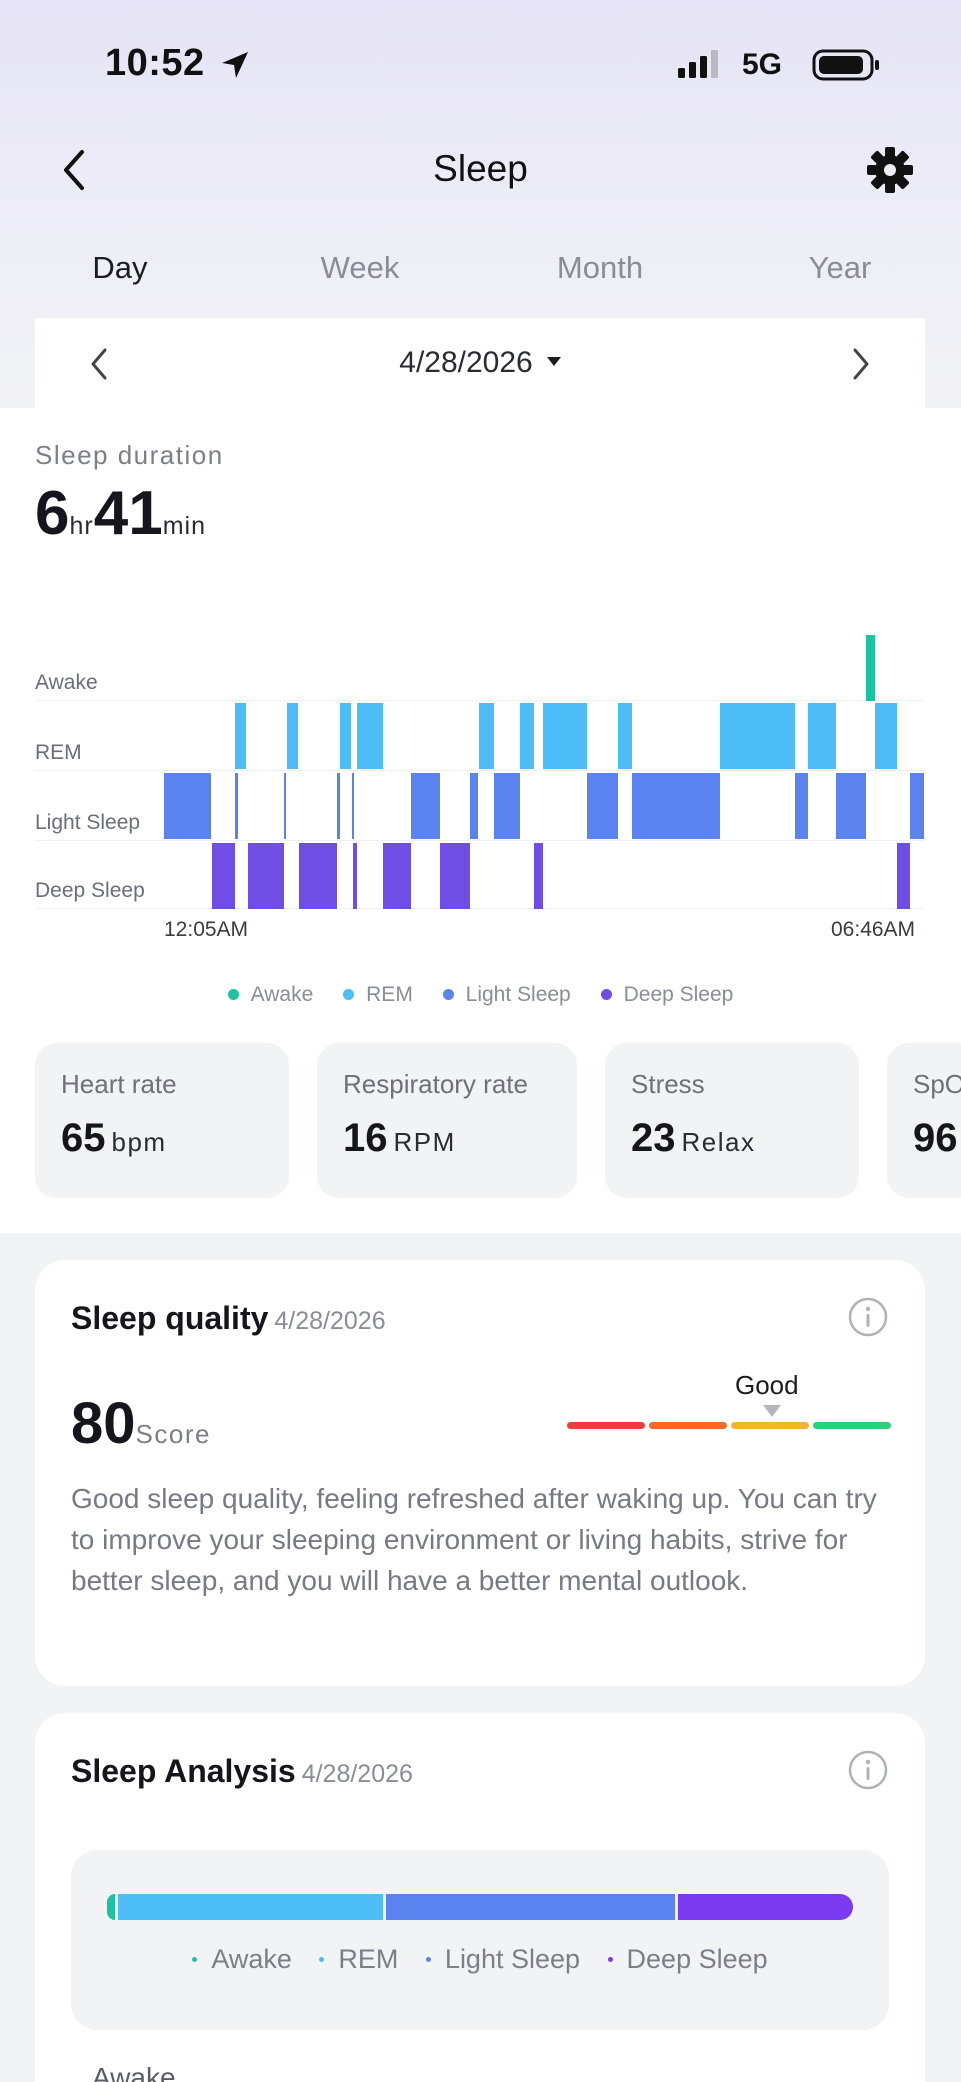 The width and height of the screenshot is (961, 2082). What do you see at coordinates (600, 267) in the screenshot?
I see `tab-month: Month` at bounding box center [600, 267].